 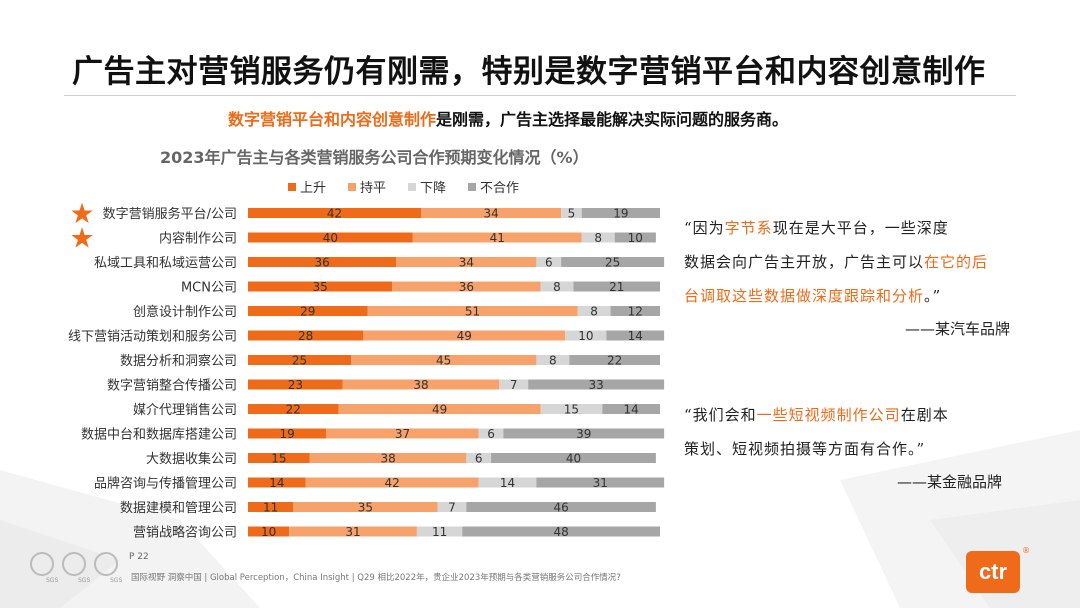 What do you see at coordinates (172, 386) in the screenshot?
I see `category-label: 数字营销整合传播公司` at bounding box center [172, 386].